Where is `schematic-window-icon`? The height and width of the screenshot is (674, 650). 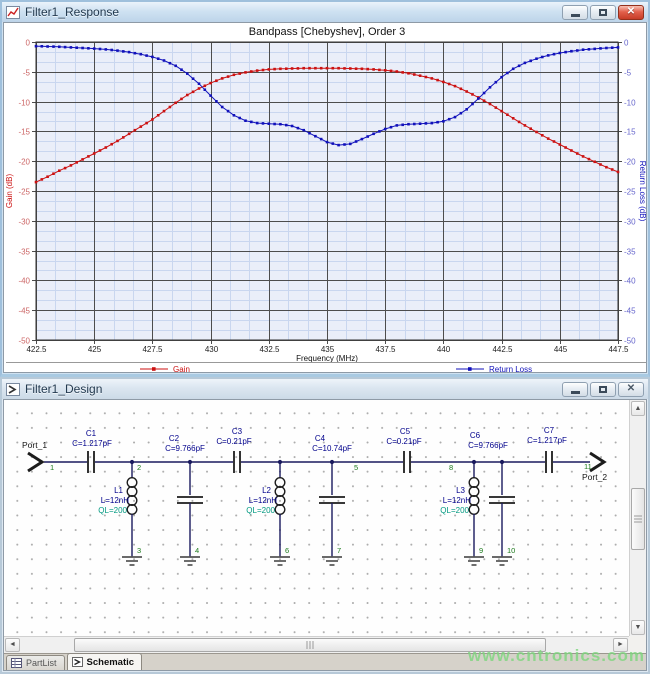 schematic-window-icon is located at coordinates (13, 389).